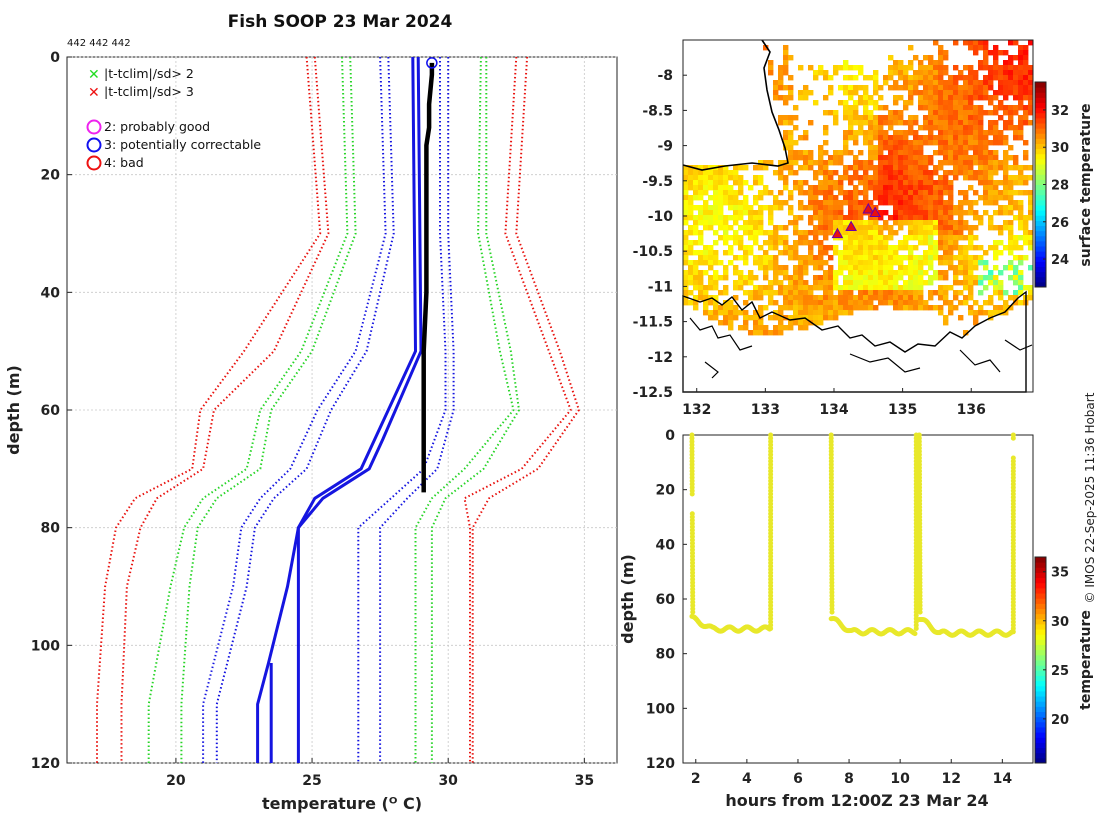 This screenshot has width=1100, height=820. I want to click on x-tick-label: 136, so click(971, 410).